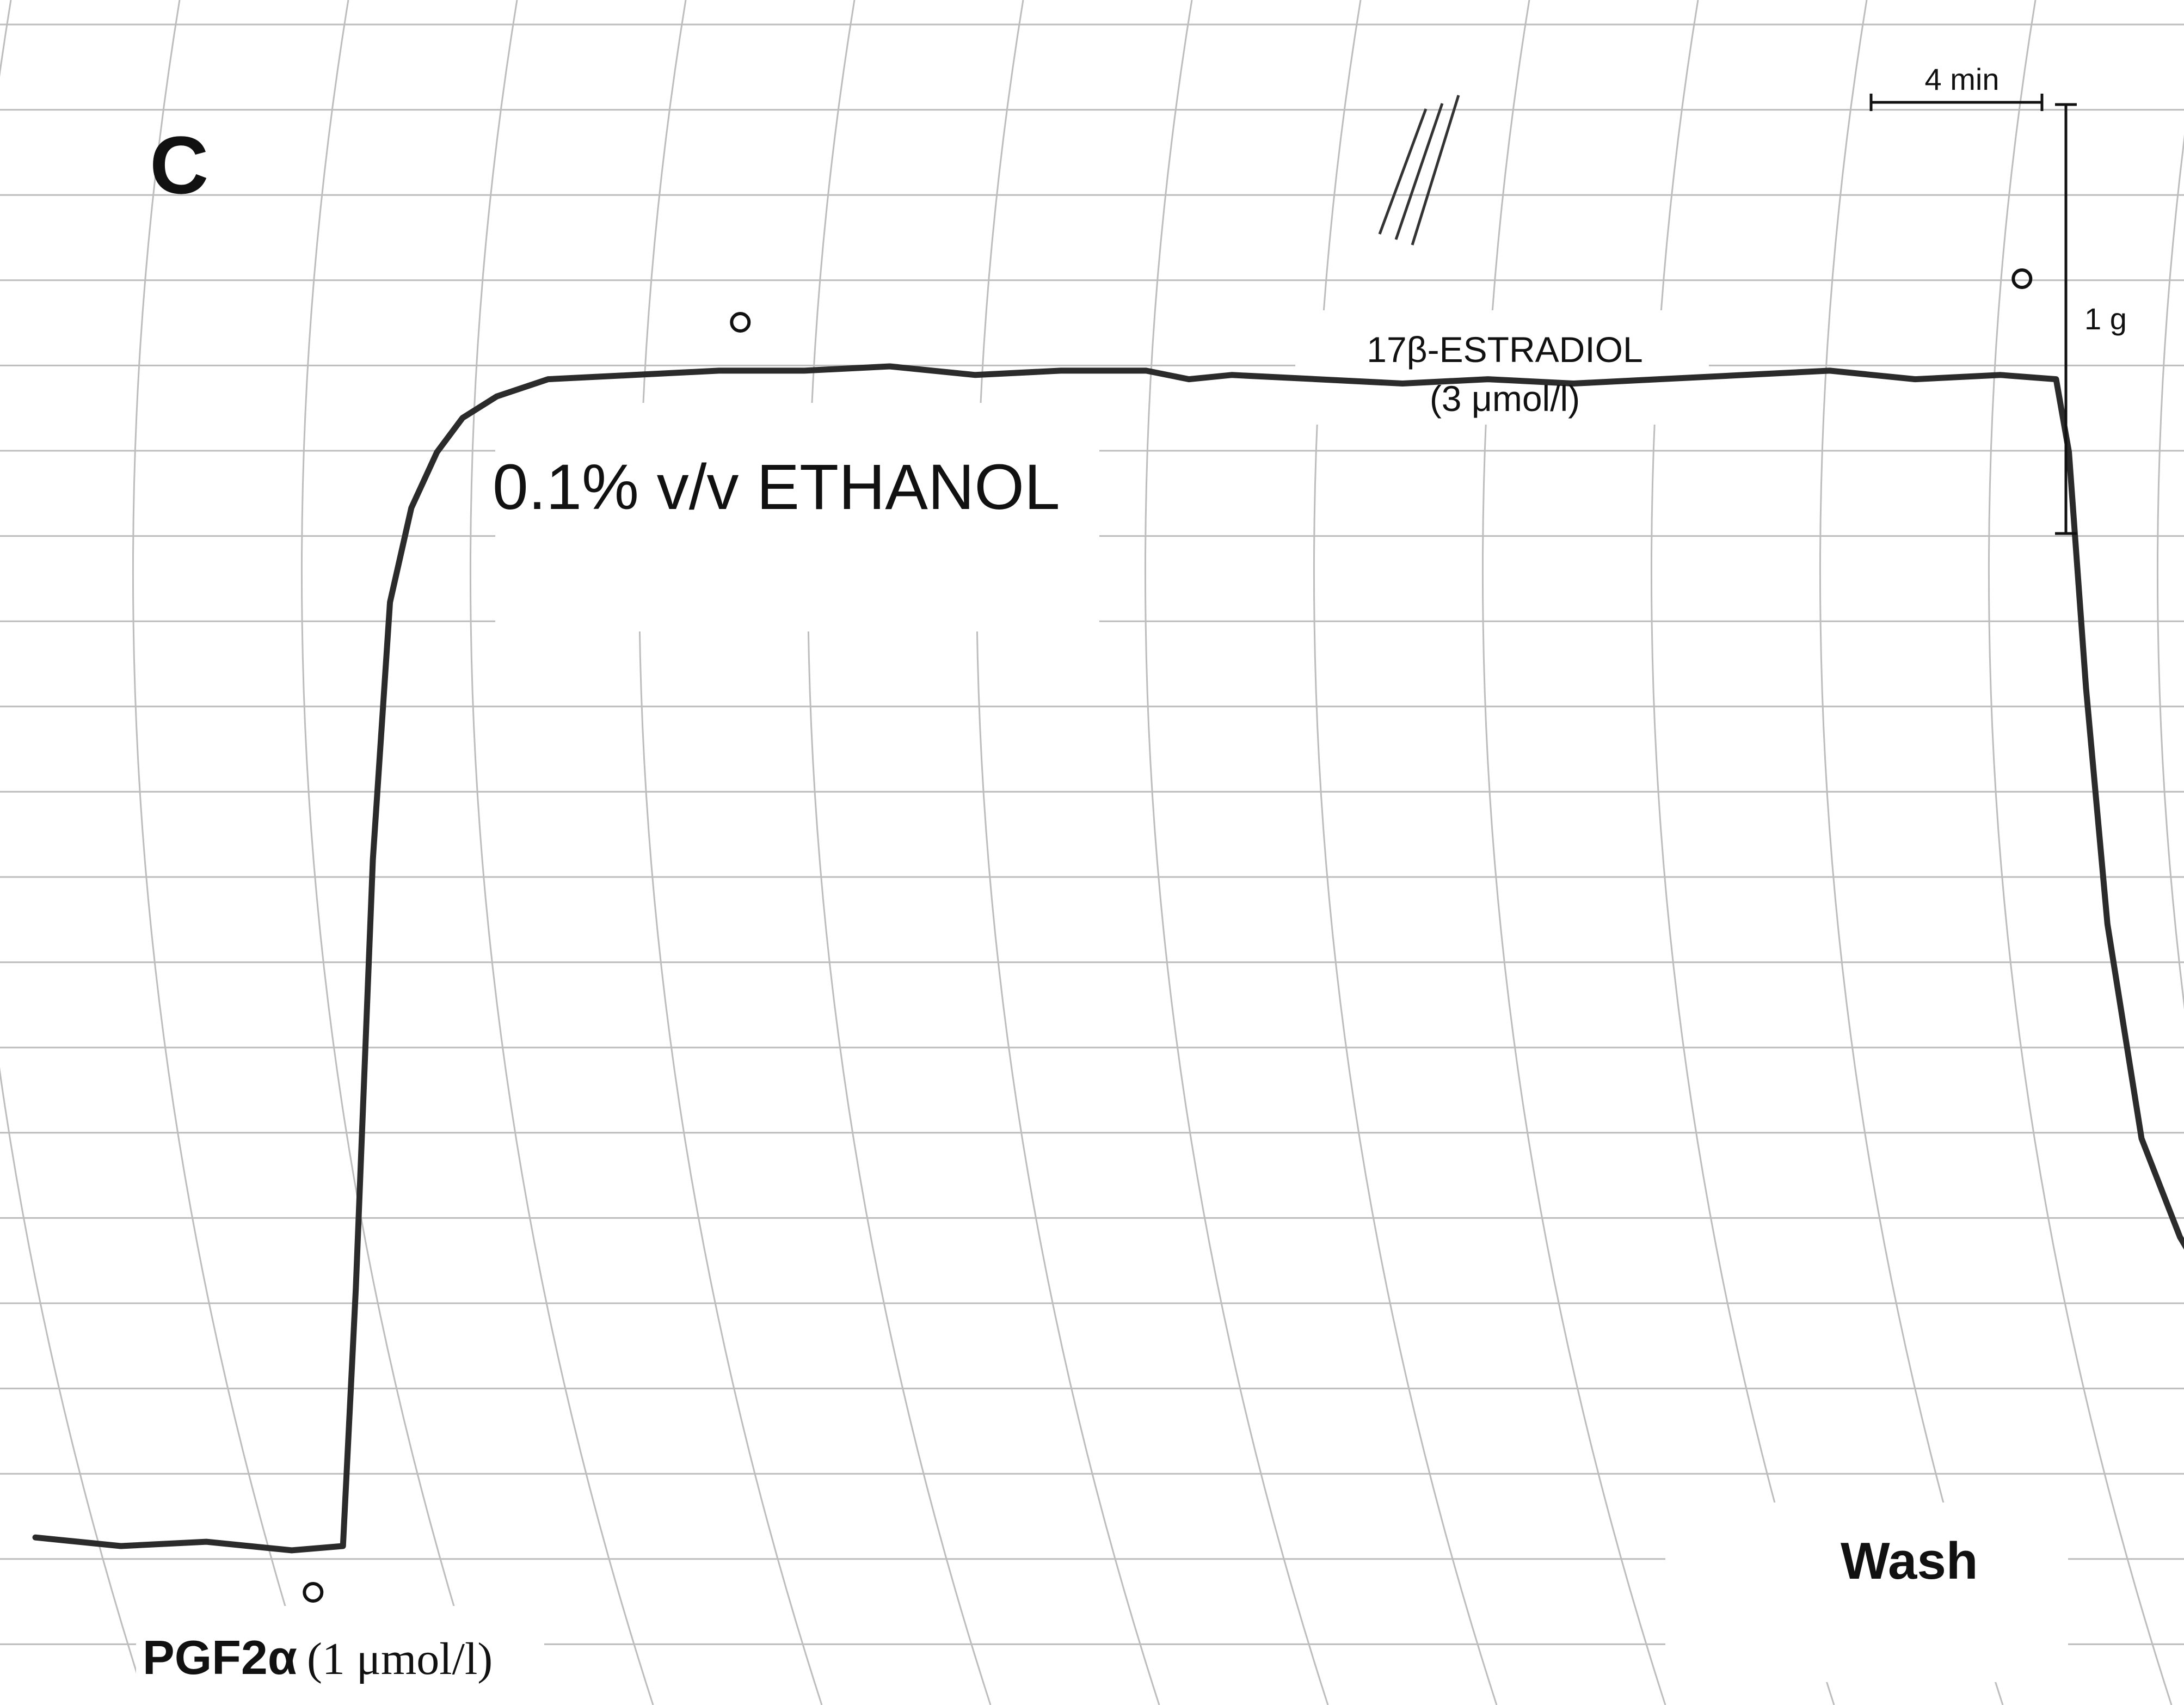 The height and width of the screenshot is (1705, 2184). What do you see at coordinates (313, 1592) in the screenshot?
I see `agonist-addition-marker` at bounding box center [313, 1592].